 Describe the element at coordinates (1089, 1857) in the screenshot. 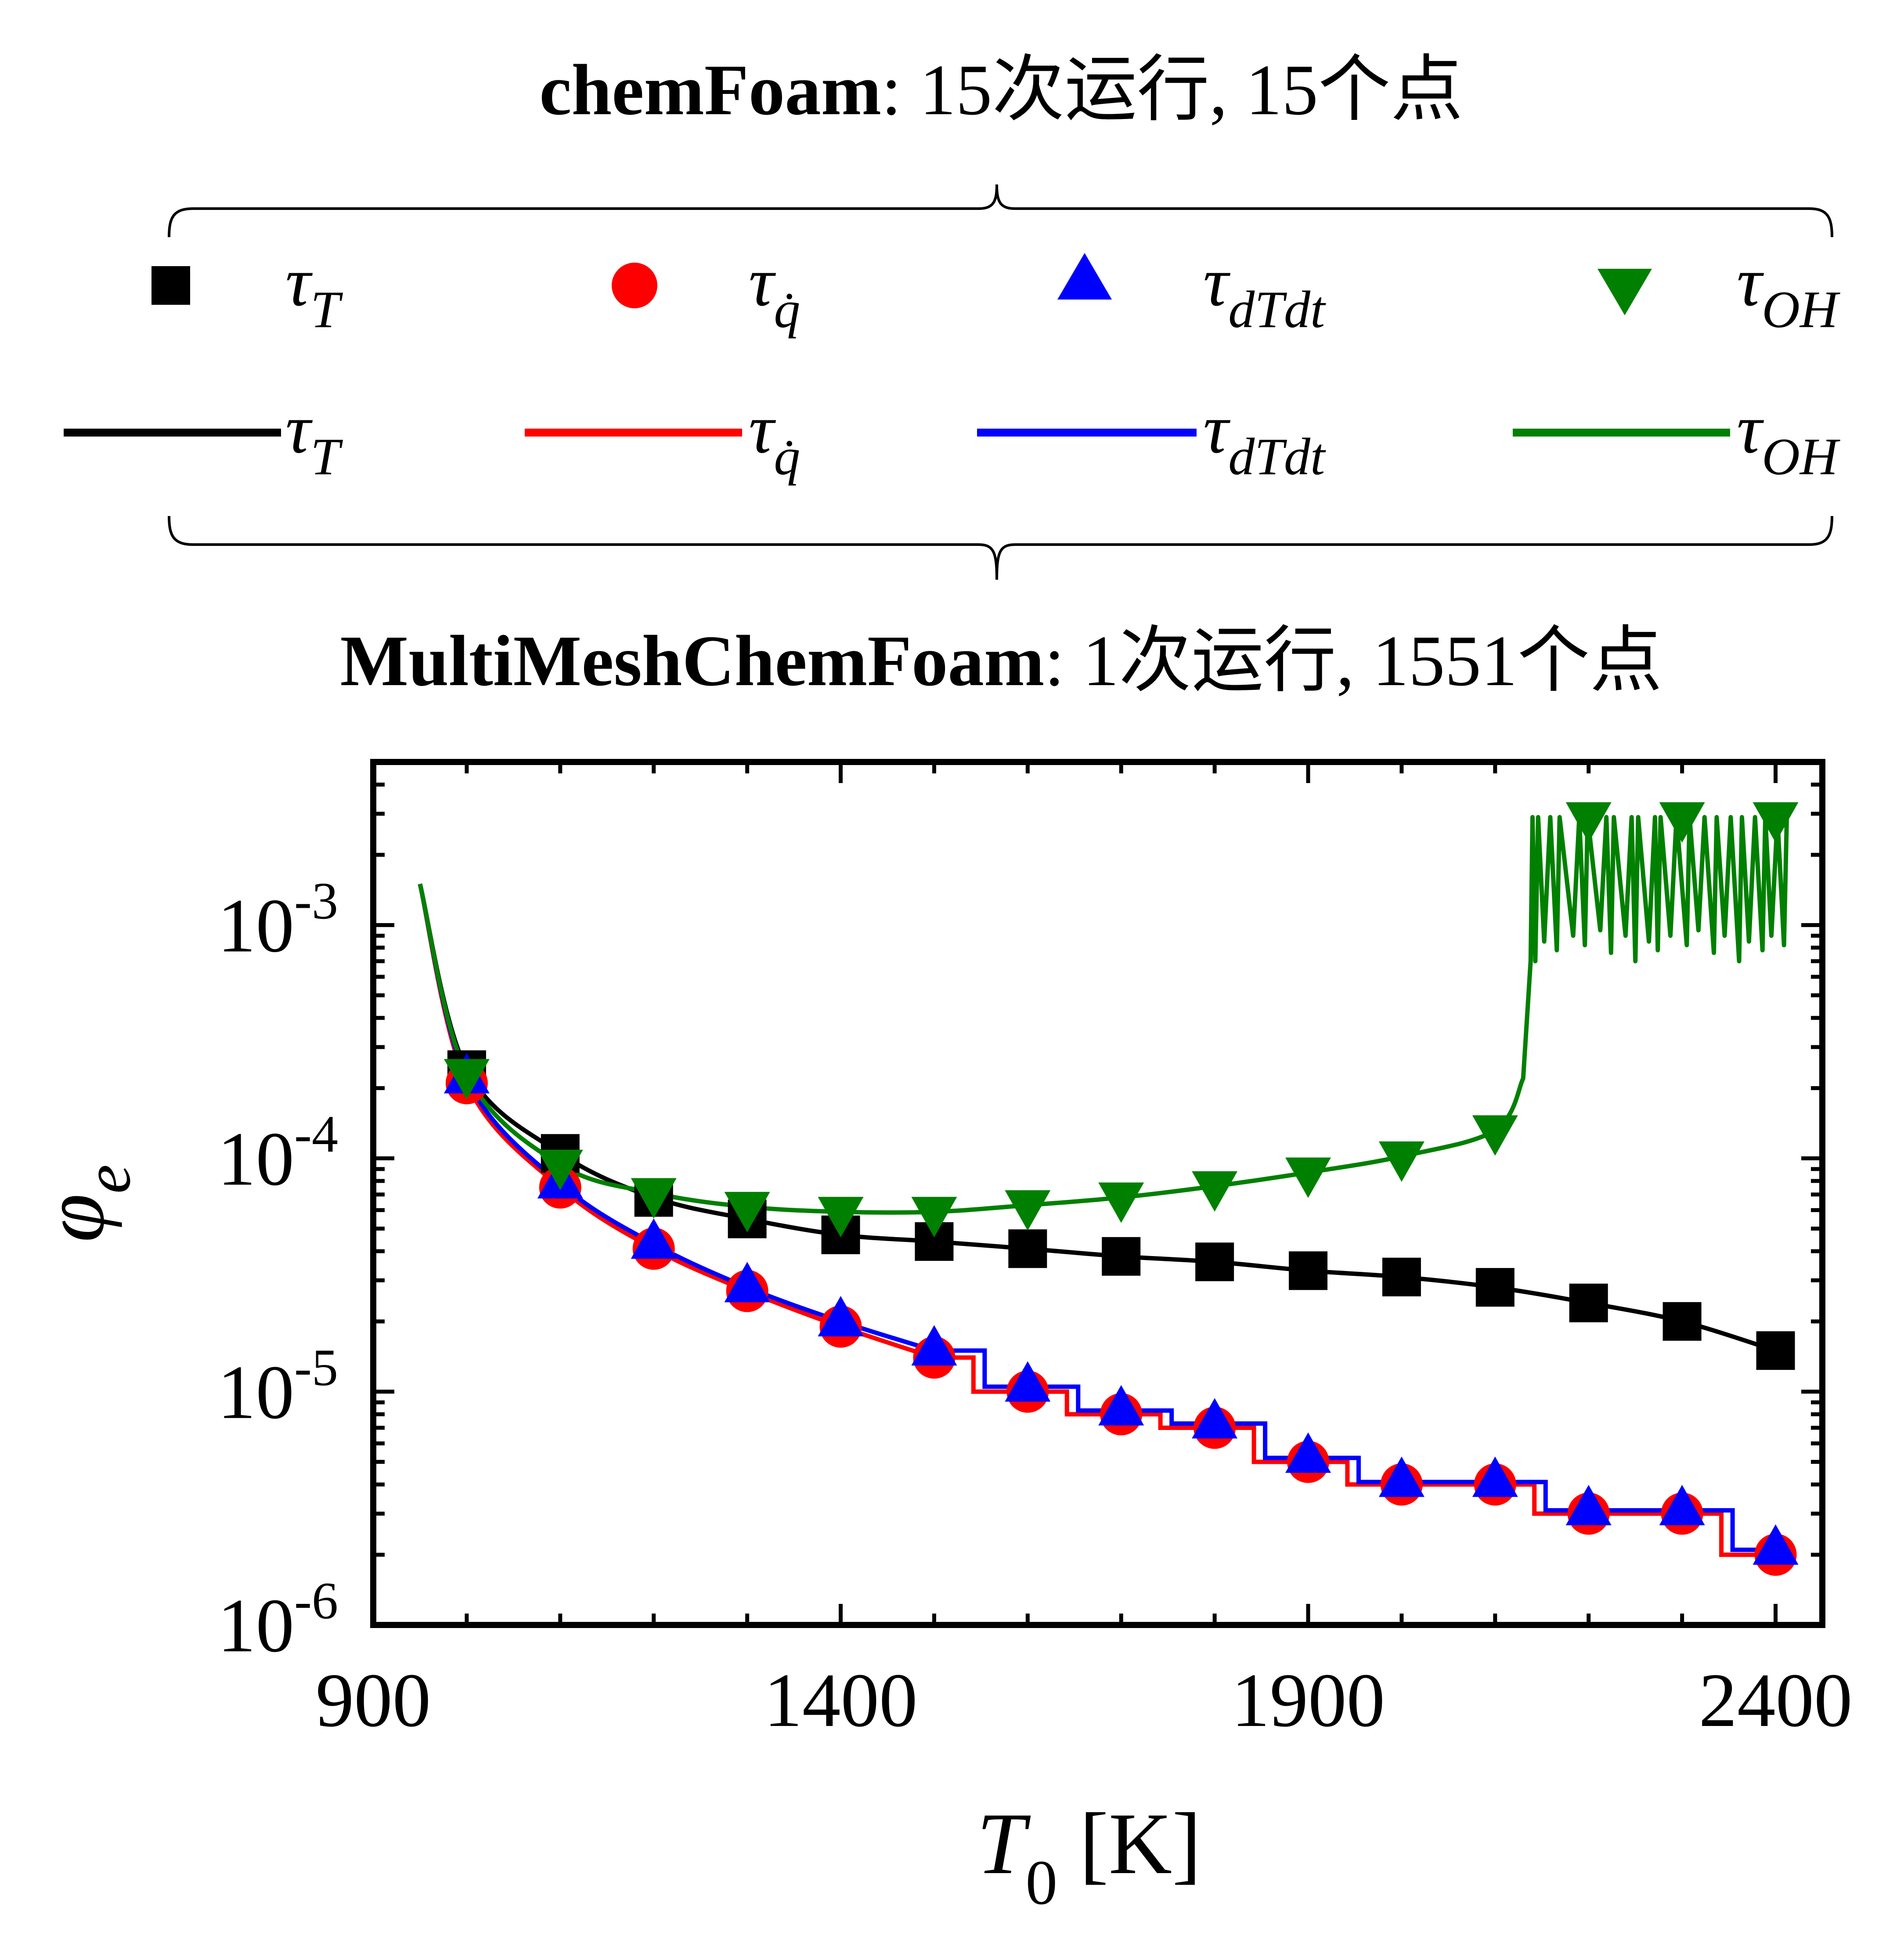

I see `x-axis-label: T0 [K]` at that location.